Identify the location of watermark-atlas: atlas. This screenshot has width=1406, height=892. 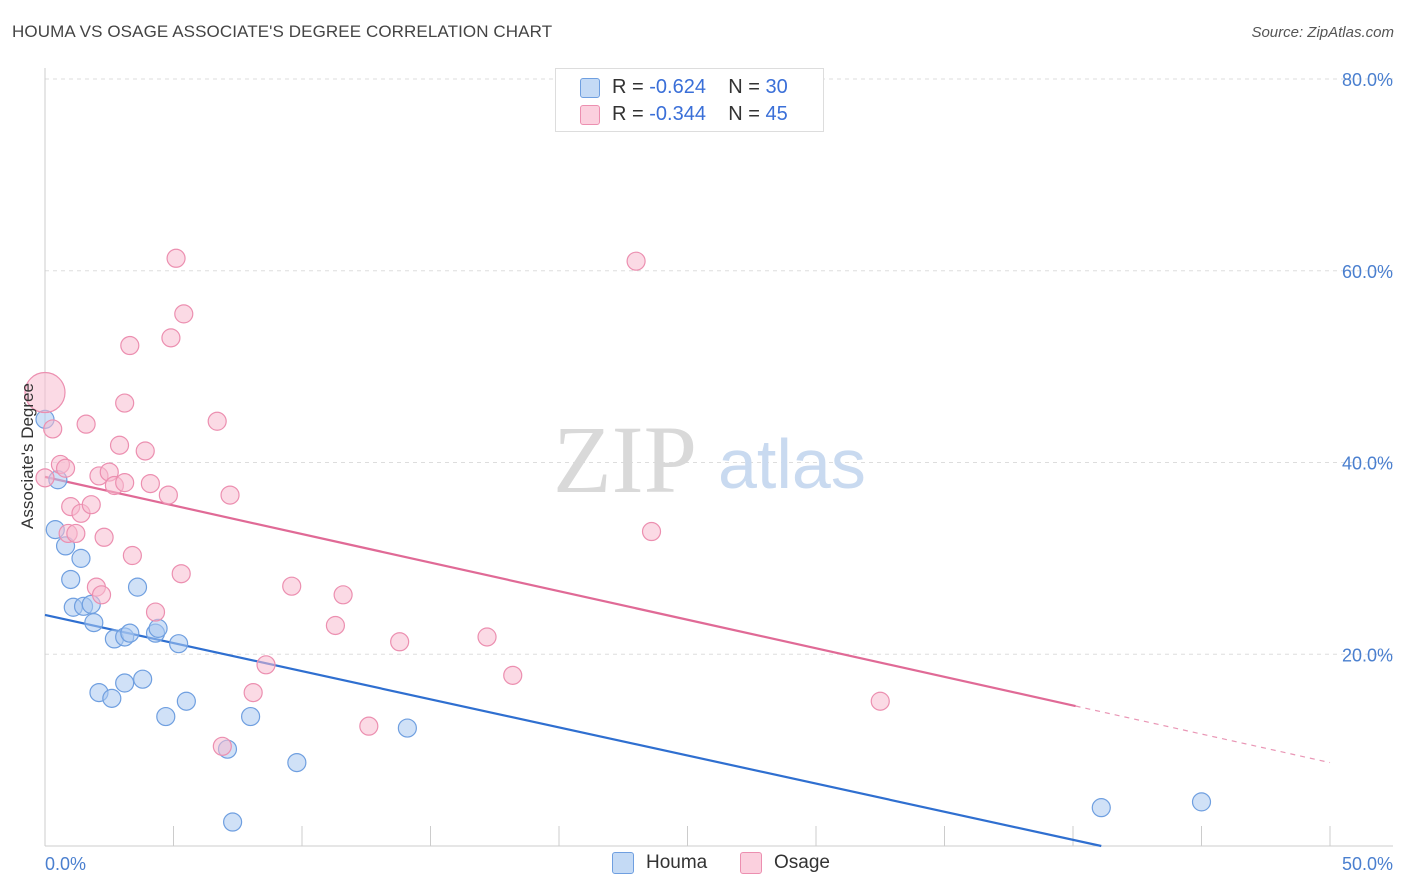
(792, 464).